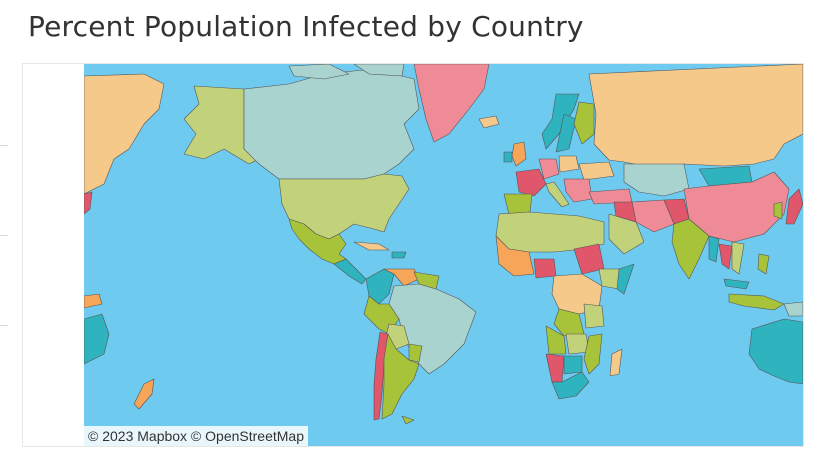 This screenshot has height=454, width=814. I want to click on region-mexico, so click(317, 241).